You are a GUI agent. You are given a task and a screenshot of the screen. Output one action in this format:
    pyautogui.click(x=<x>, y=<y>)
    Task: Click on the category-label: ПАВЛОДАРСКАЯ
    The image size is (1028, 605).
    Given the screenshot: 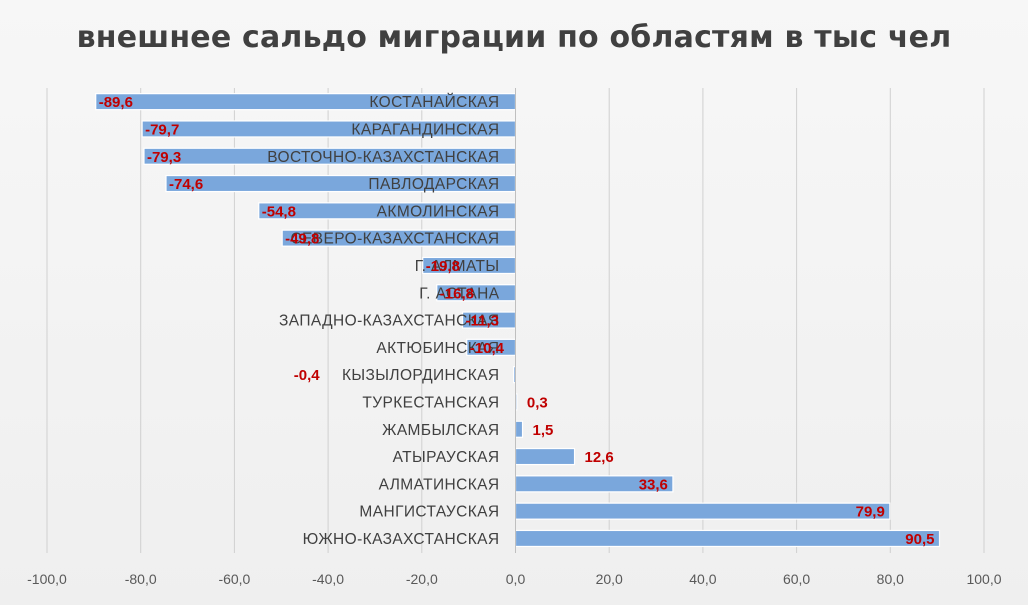 What is the action you would take?
    pyautogui.click(x=433, y=184)
    